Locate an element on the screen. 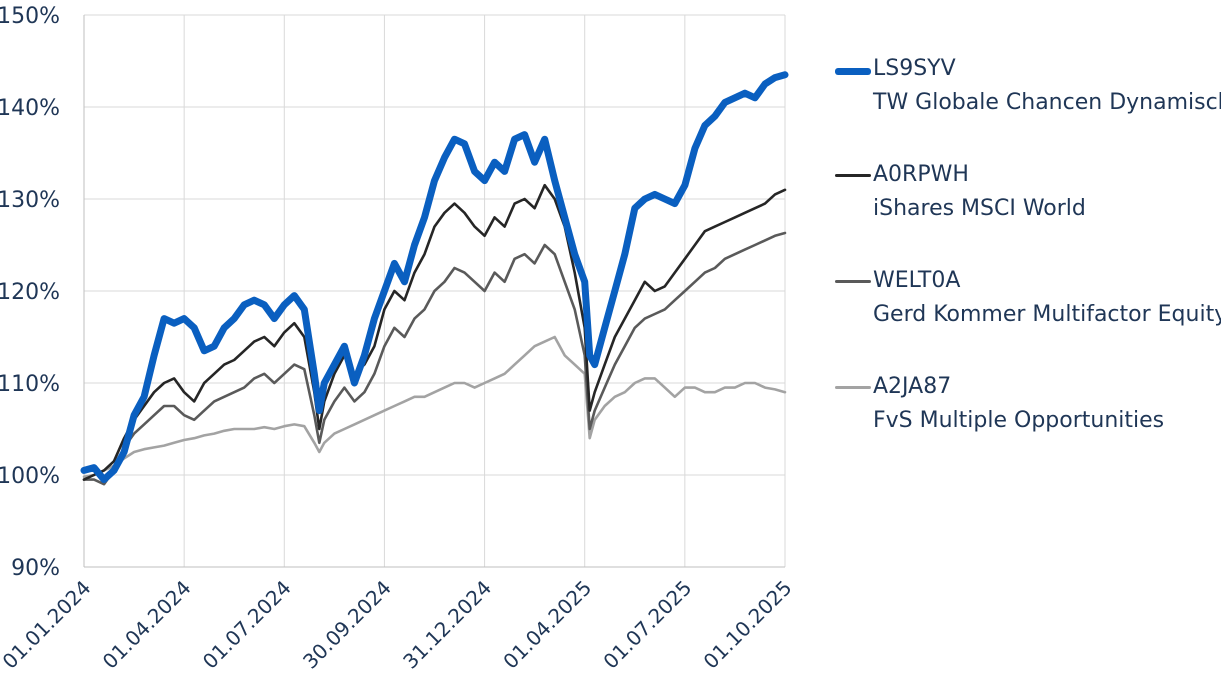 The height and width of the screenshot is (686, 1221). legend-name: TW Globale Chancen Dynamisch is located at coordinates (1047, 102).